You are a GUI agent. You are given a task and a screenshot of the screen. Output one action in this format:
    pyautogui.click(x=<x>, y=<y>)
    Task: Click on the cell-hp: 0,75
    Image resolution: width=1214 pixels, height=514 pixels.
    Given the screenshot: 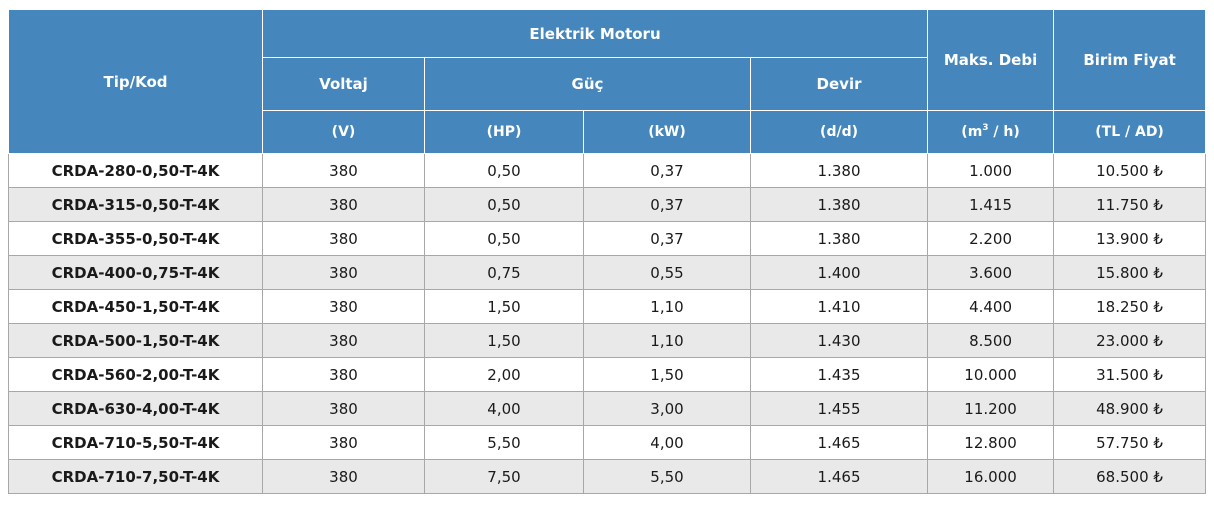 What is the action you would take?
    pyautogui.click(x=504, y=272)
    